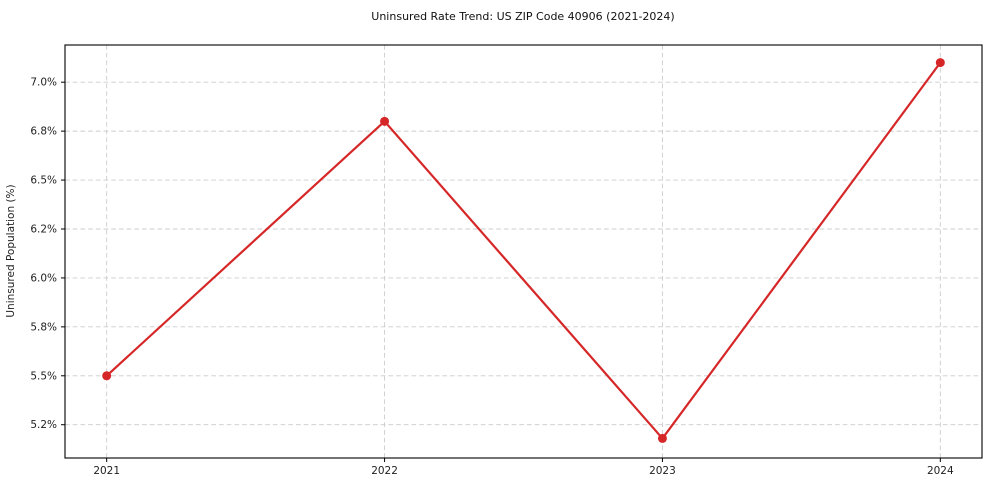 Image resolution: width=989 pixels, height=494 pixels. Describe the element at coordinates (43, 425) in the screenshot. I see `y-tick-label: 5.2%` at that location.